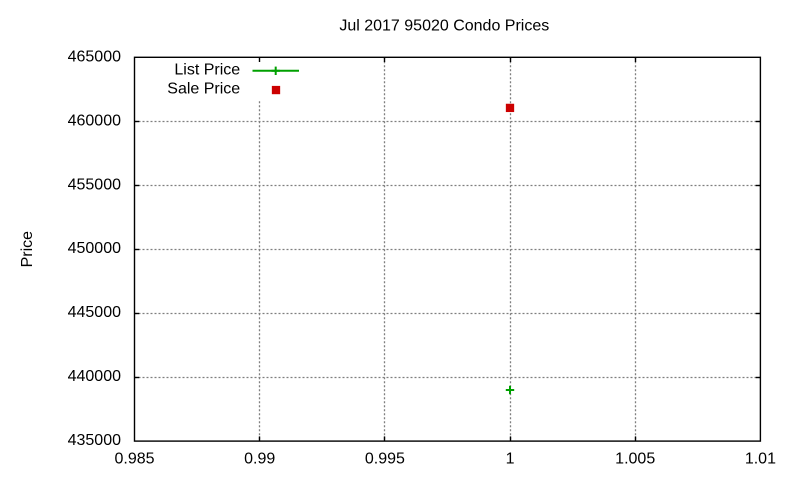 This screenshot has width=800, height=480. What do you see at coordinates (134, 458) in the screenshot?
I see `svg-text: 0.985` at bounding box center [134, 458].